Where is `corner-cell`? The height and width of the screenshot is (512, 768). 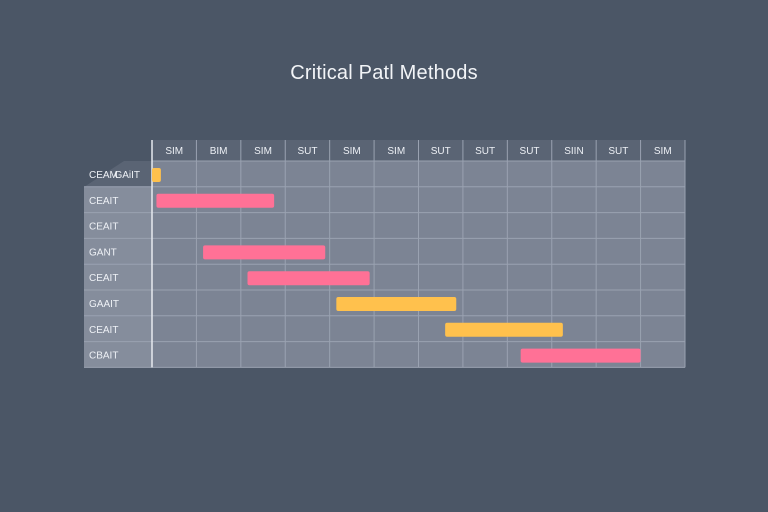
corner-cell is located at coordinates (118, 174).